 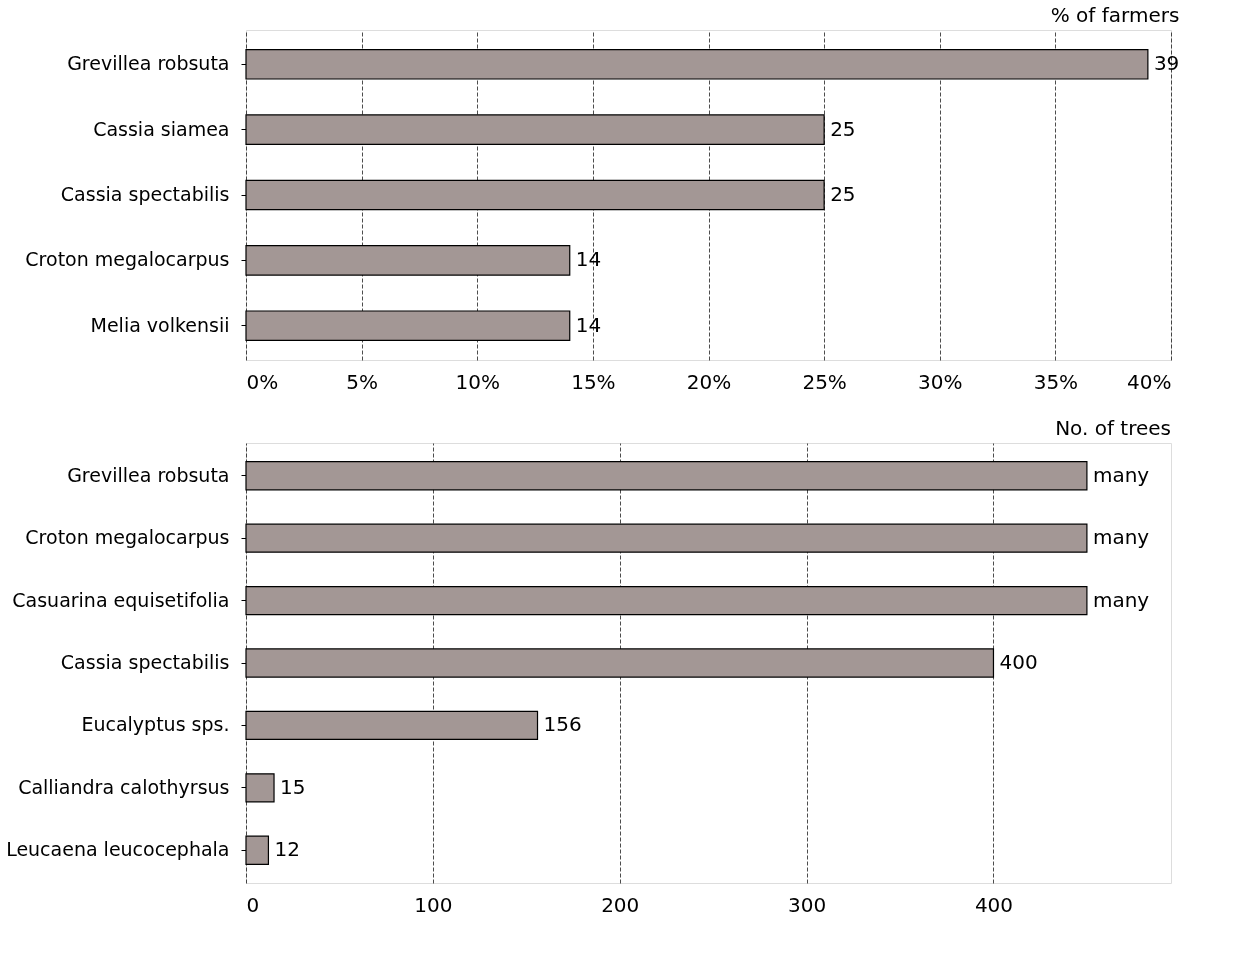 What do you see at coordinates (709, 381) in the screenshot?
I see `x-tick-label: 20%` at bounding box center [709, 381].